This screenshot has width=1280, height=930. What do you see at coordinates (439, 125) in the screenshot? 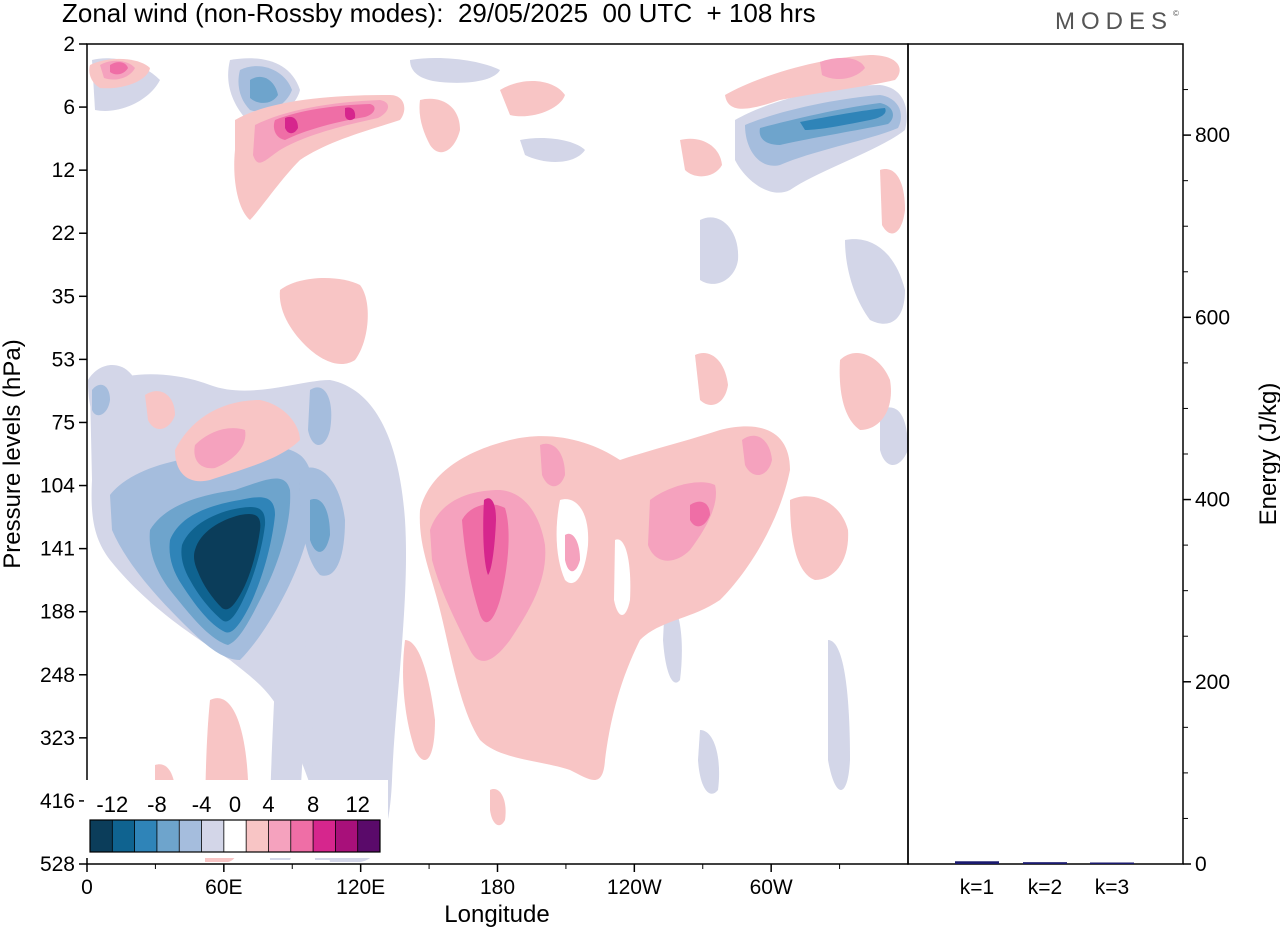
I see `contour-pos-2-mid-strat2` at bounding box center [439, 125].